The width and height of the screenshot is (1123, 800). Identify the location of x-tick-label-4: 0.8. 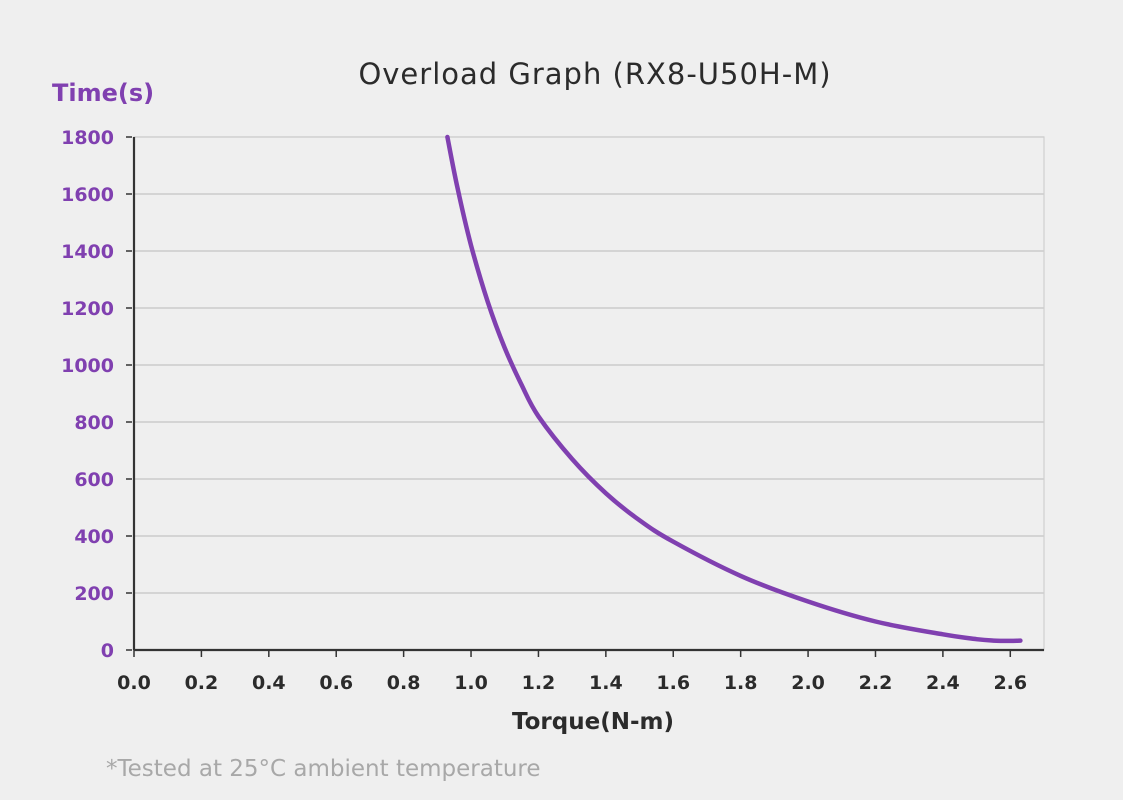
(404, 683).